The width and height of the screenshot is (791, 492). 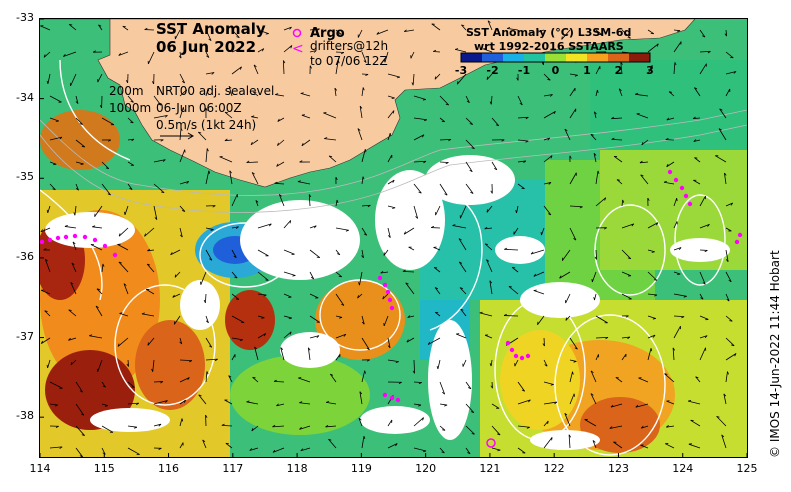 What do you see at coordinates (524, 70) in the screenshot?
I see `colorbar-tick-label: -1` at bounding box center [524, 70].